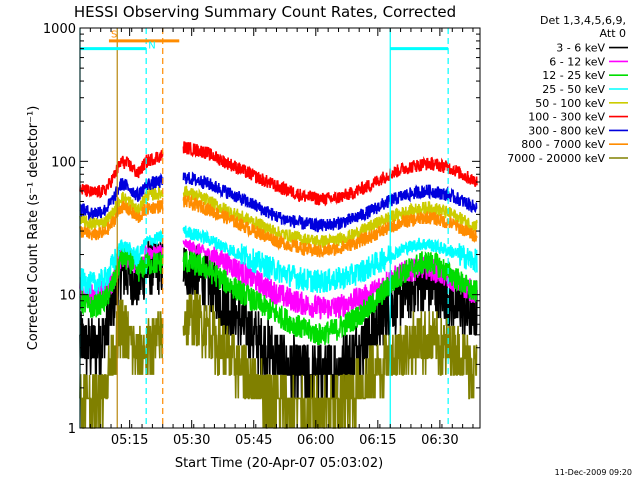 The height and width of the screenshot is (484, 640). Describe the element at coordinates (573, 89) in the screenshot. I see `legend-label: 25 - 50 keV` at that location.